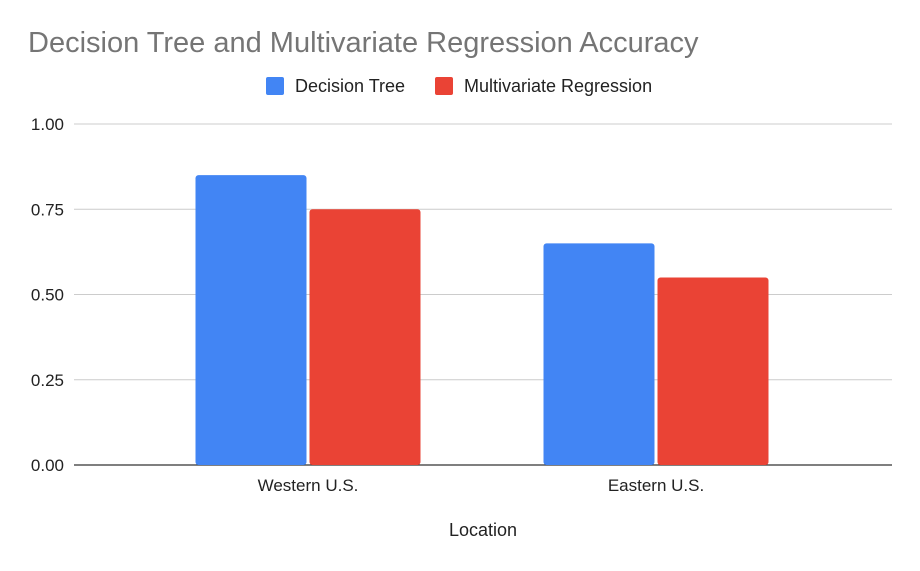 The height and width of the screenshot is (571, 920). Describe the element at coordinates (444, 86) in the screenshot. I see `legend-swatch-multivariate-regression` at that location.